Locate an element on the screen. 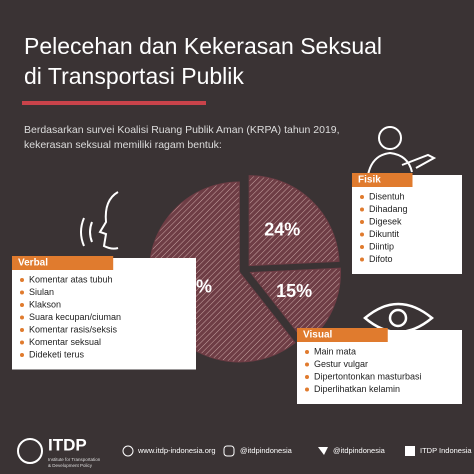  slice-label: 15% is located at coordinates (294, 291).